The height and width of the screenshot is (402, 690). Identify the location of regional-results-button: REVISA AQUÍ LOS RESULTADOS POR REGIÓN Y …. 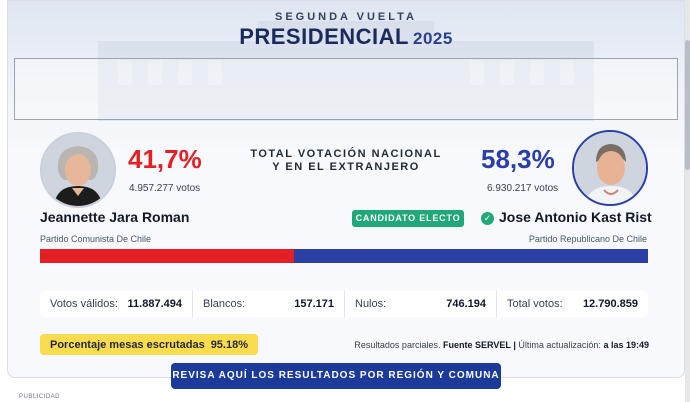
(336, 376).